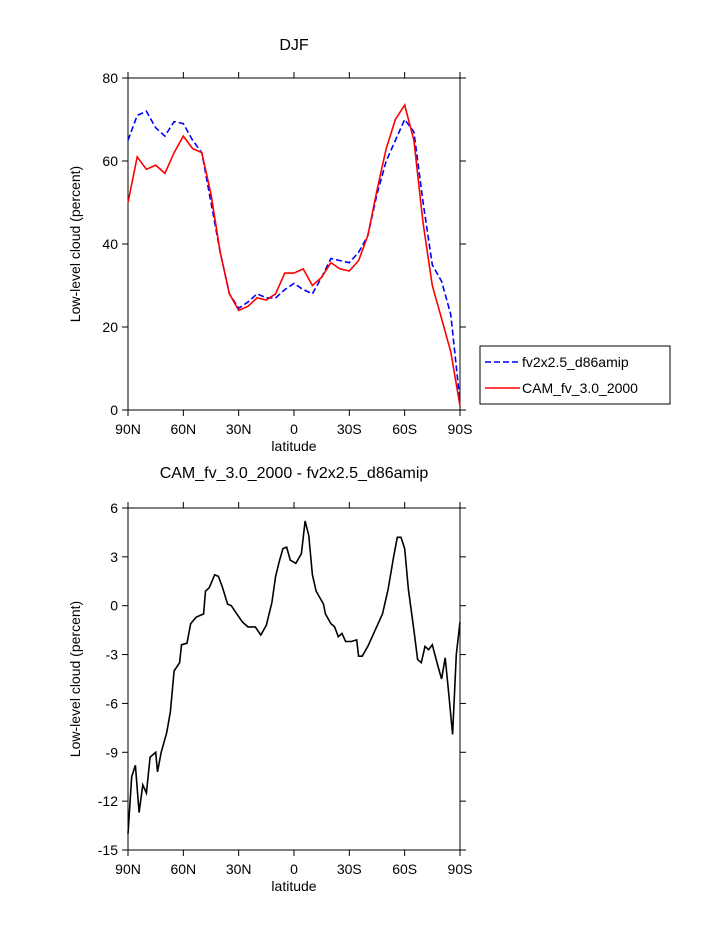 The image size is (723, 940). I want to click on y-tick-label: 20, so click(110, 327).